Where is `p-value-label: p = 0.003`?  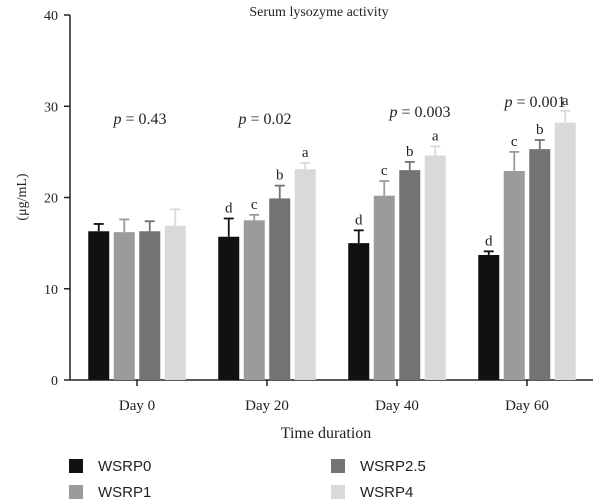 p-value-label: p = 0.003 is located at coordinates (419, 112).